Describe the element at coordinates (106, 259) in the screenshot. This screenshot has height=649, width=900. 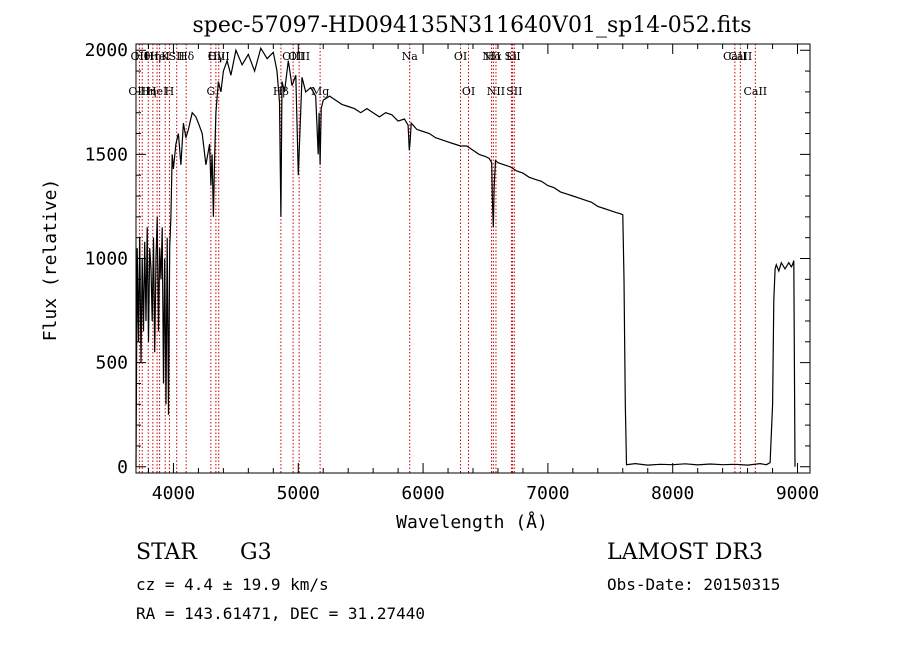
I see `y-tick-label: 1000` at that location.